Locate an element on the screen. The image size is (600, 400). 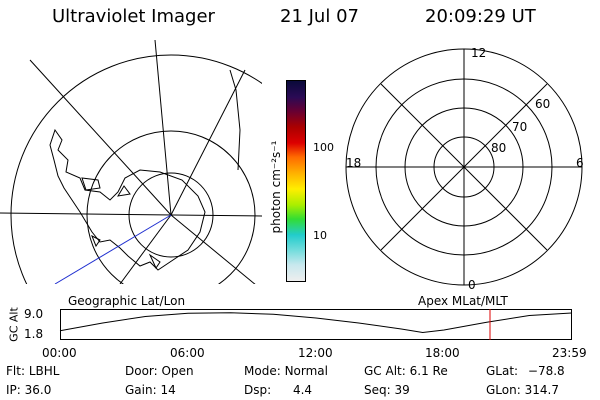
colorbar-tick-10: 10 is located at coordinates (320, 235).